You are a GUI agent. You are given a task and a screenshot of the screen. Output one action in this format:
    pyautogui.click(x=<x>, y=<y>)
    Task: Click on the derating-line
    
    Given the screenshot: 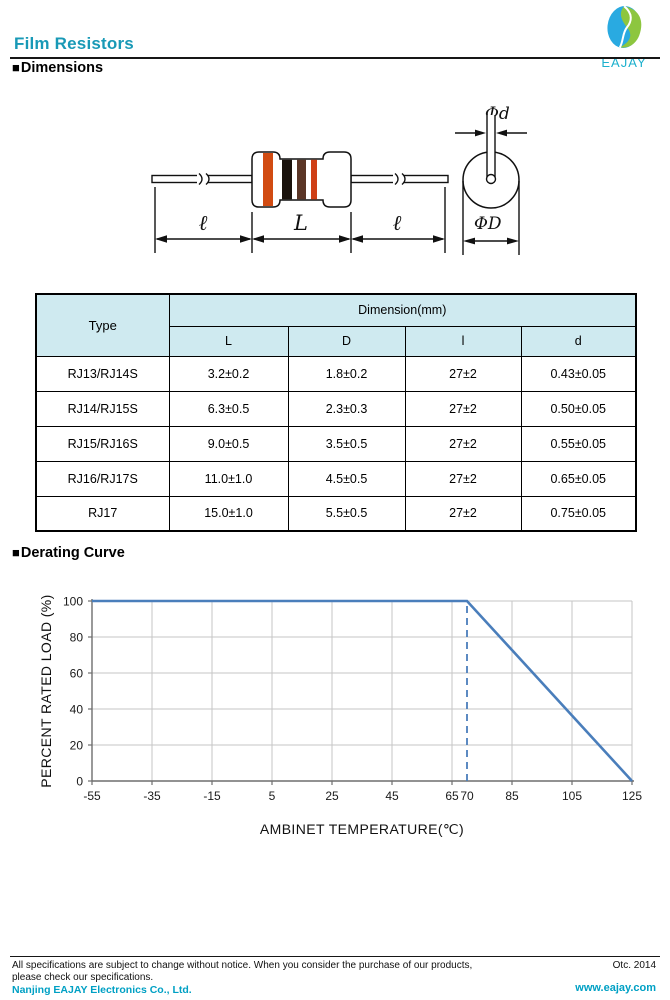 What is the action you would take?
    pyautogui.click(x=362, y=690)
    